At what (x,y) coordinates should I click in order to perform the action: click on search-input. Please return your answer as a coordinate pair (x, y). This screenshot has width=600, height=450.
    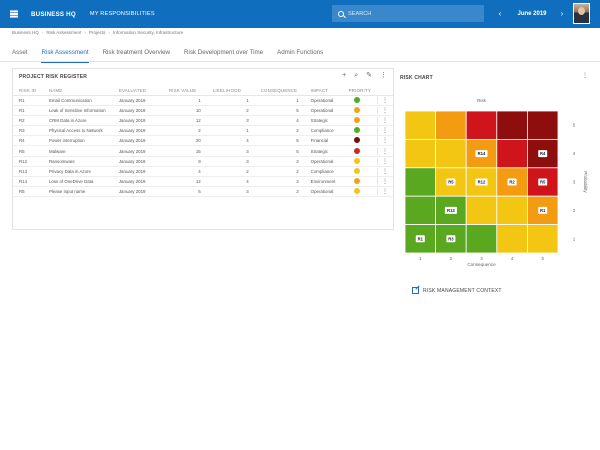
    Looking at the image, I should click on (408, 13).